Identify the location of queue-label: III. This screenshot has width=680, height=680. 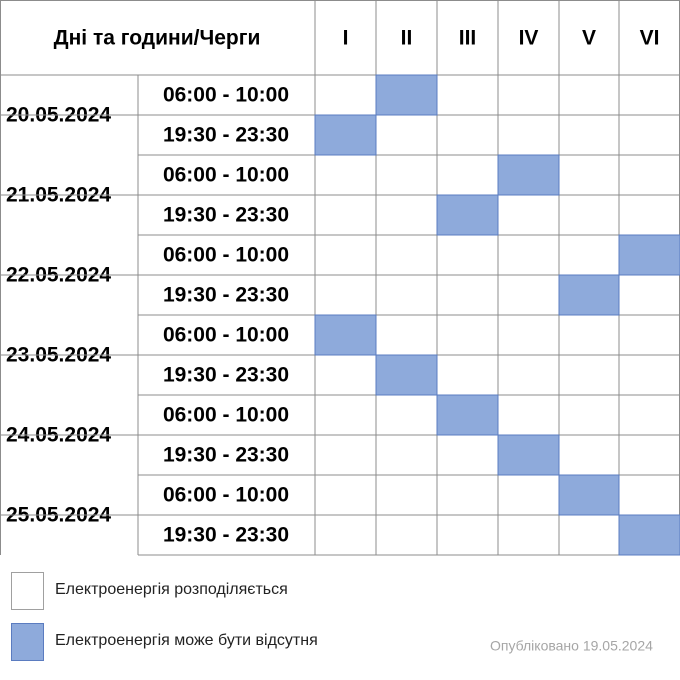
(468, 38).